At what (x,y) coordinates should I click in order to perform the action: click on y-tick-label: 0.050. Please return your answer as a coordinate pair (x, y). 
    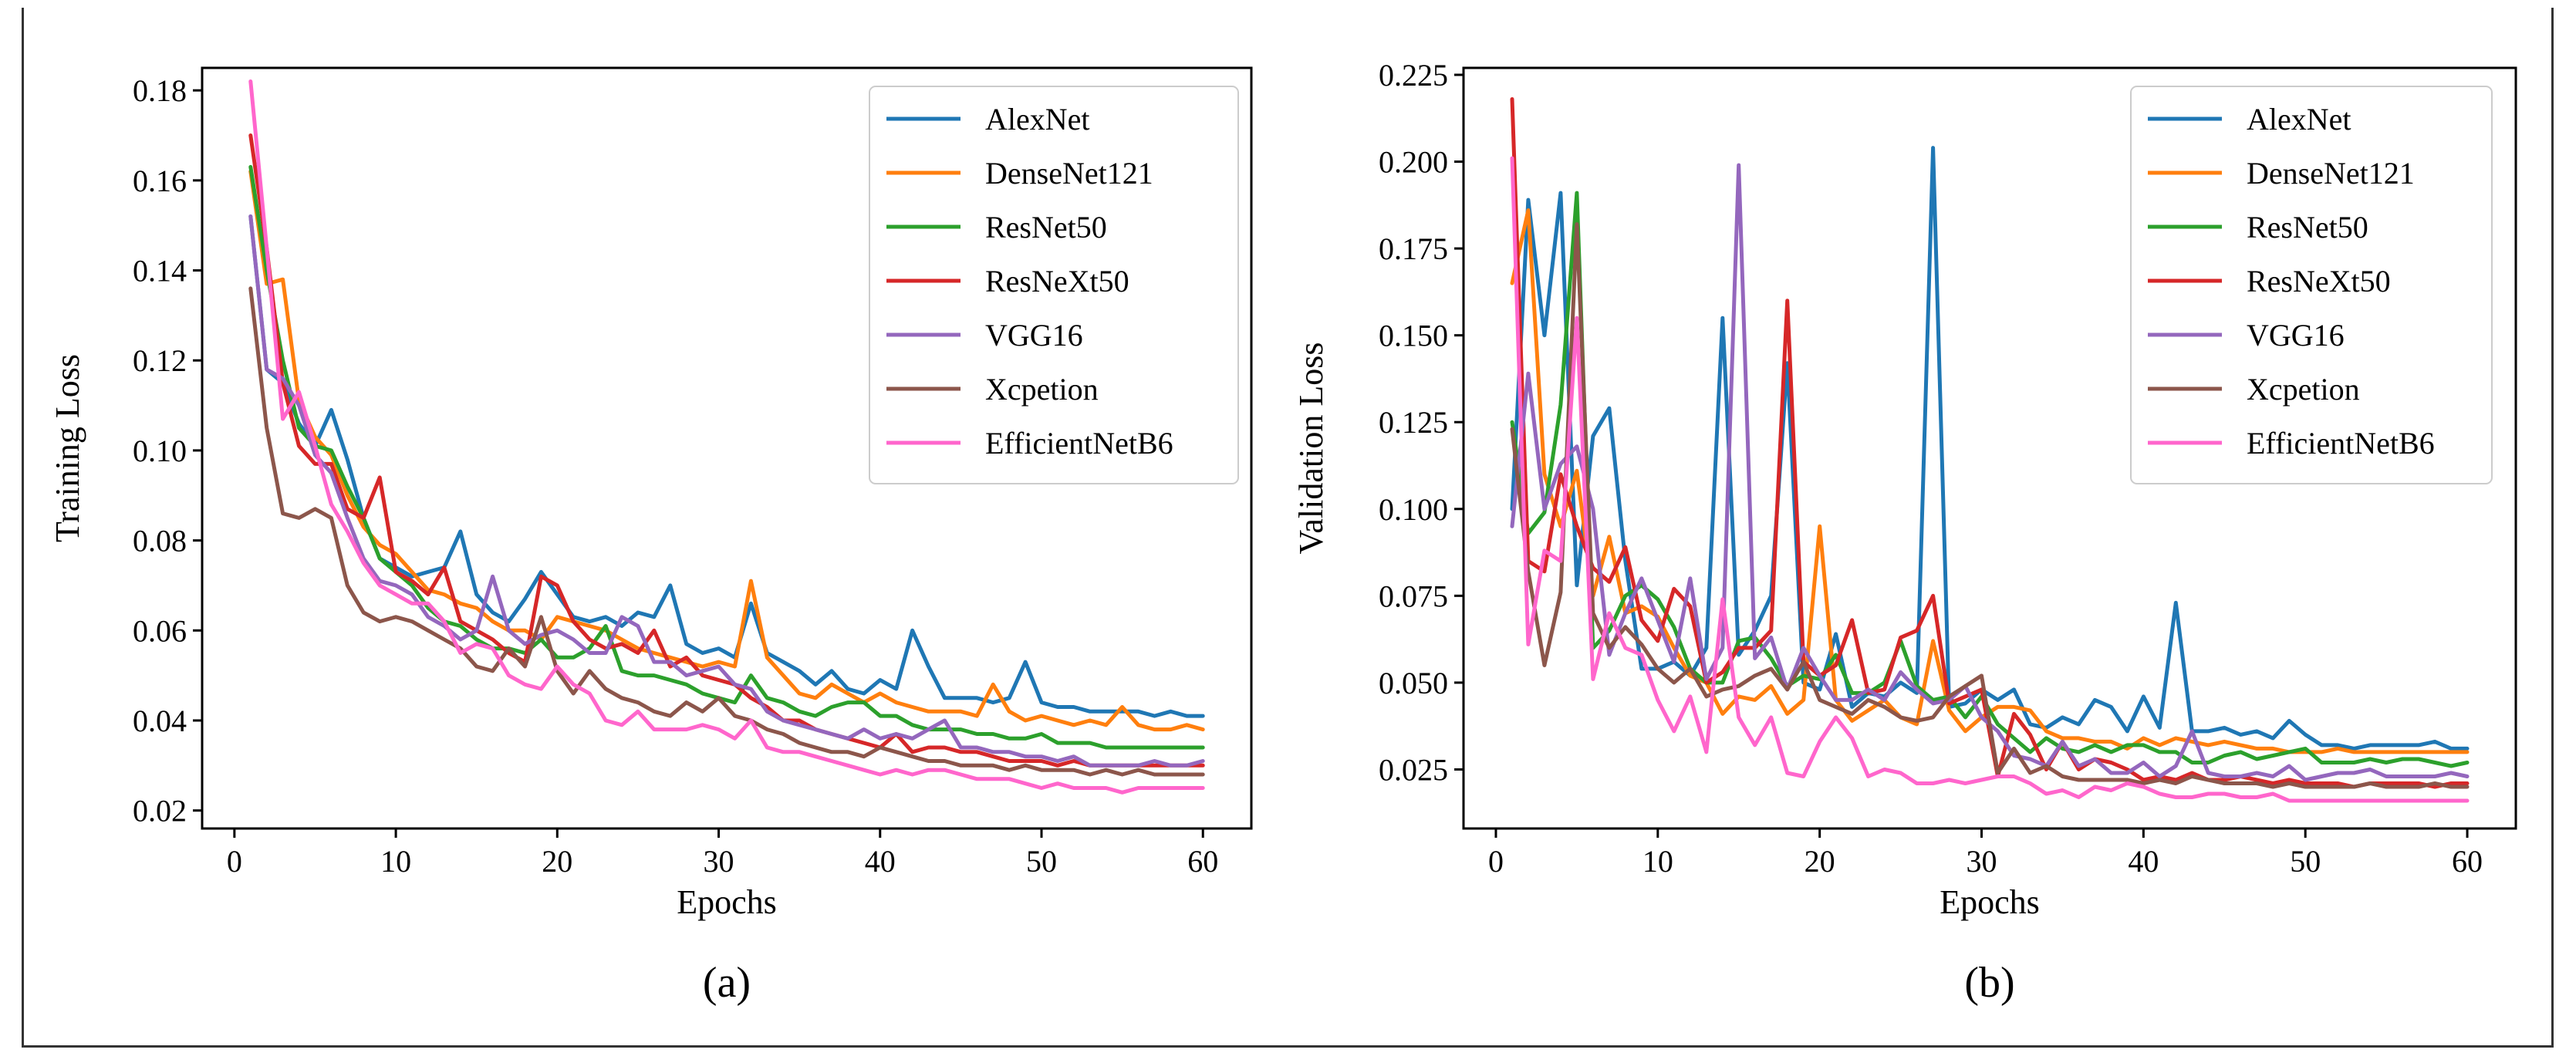
    Looking at the image, I should click on (1414, 683).